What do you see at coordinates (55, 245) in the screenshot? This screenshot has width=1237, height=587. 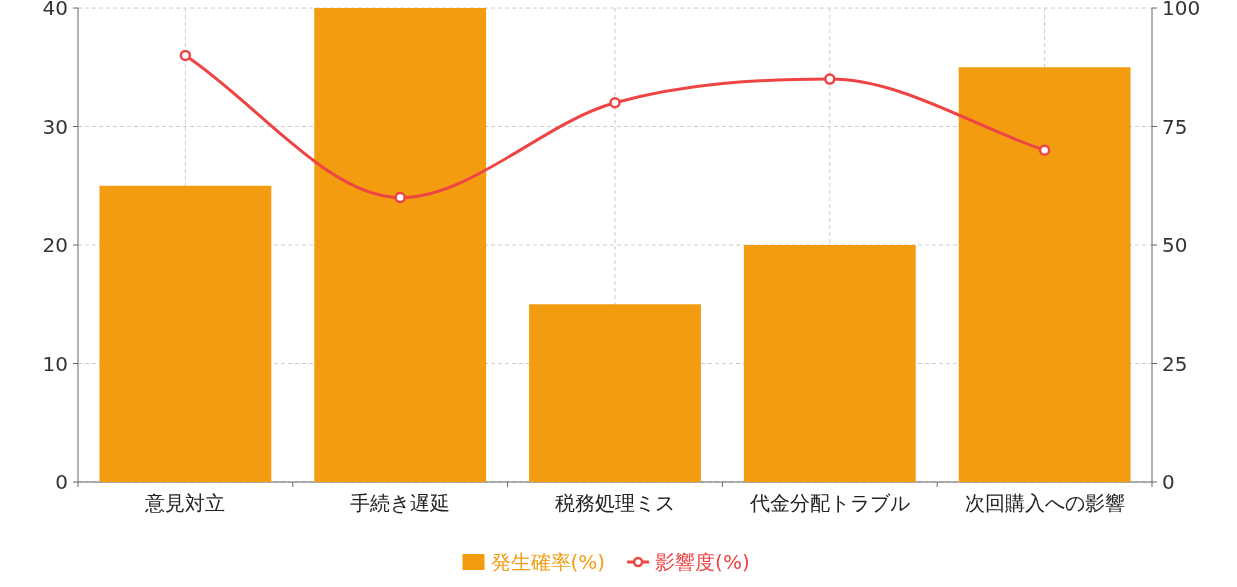 I see `y-tick-label: 20` at bounding box center [55, 245].